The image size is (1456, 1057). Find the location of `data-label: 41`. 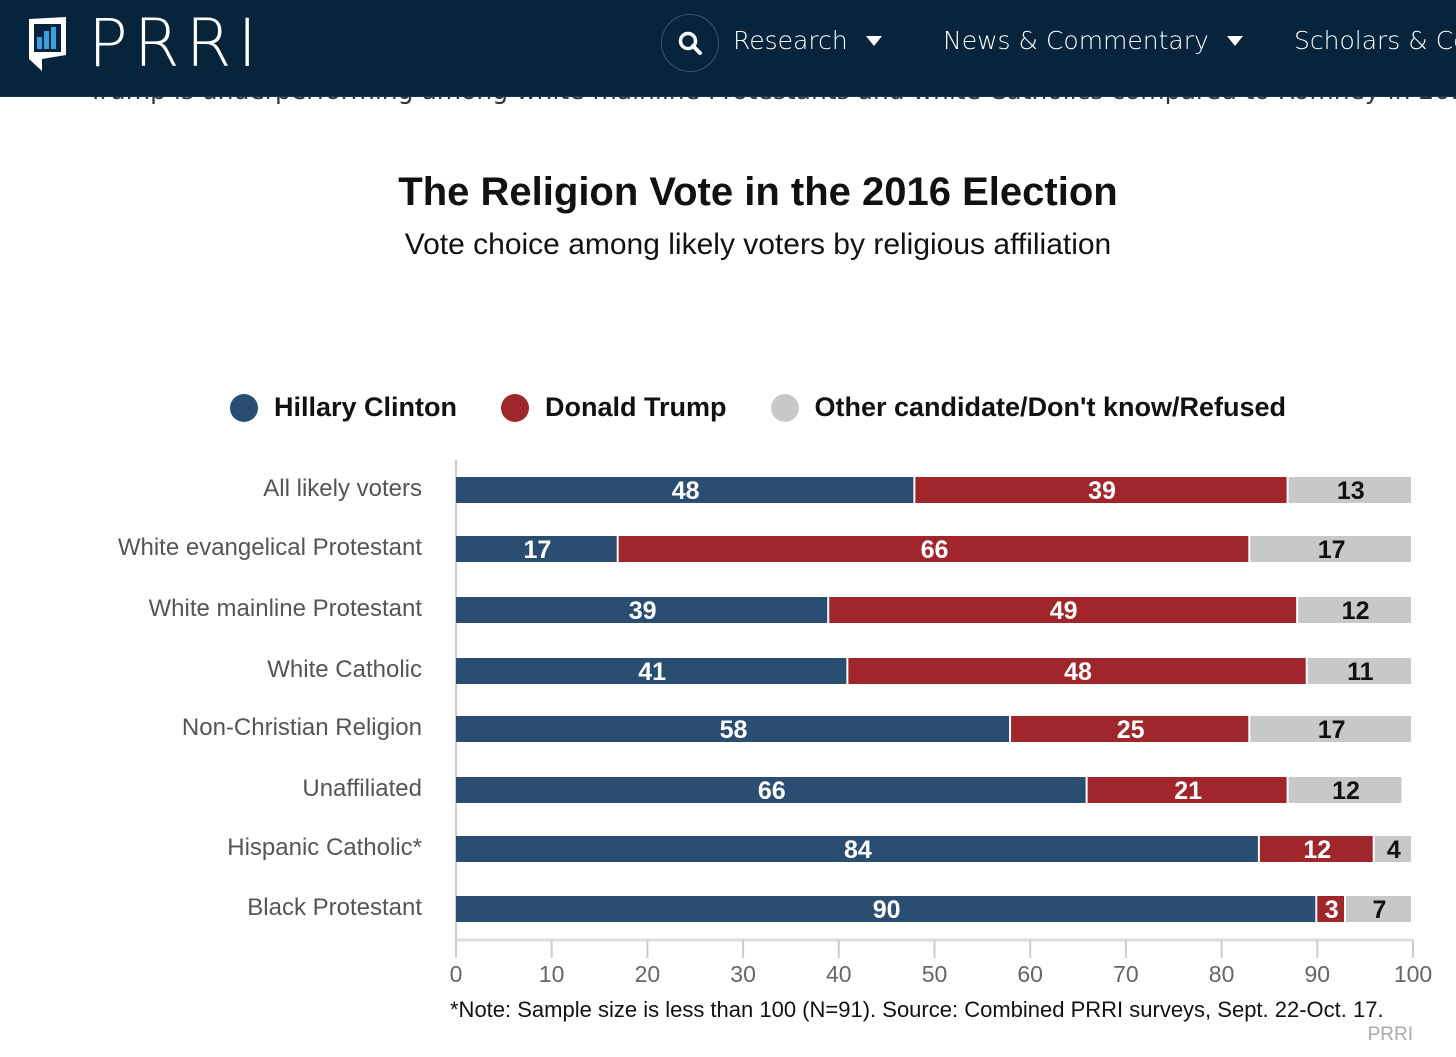

data-label: 41 is located at coordinates (652, 672).